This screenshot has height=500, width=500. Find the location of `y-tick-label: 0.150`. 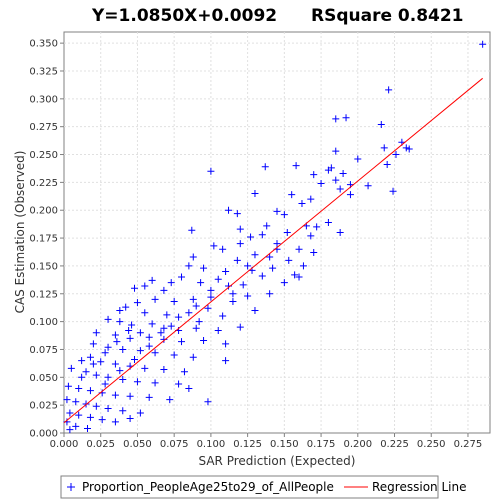

y-tick-label: 0.150 is located at coordinates (43, 266).